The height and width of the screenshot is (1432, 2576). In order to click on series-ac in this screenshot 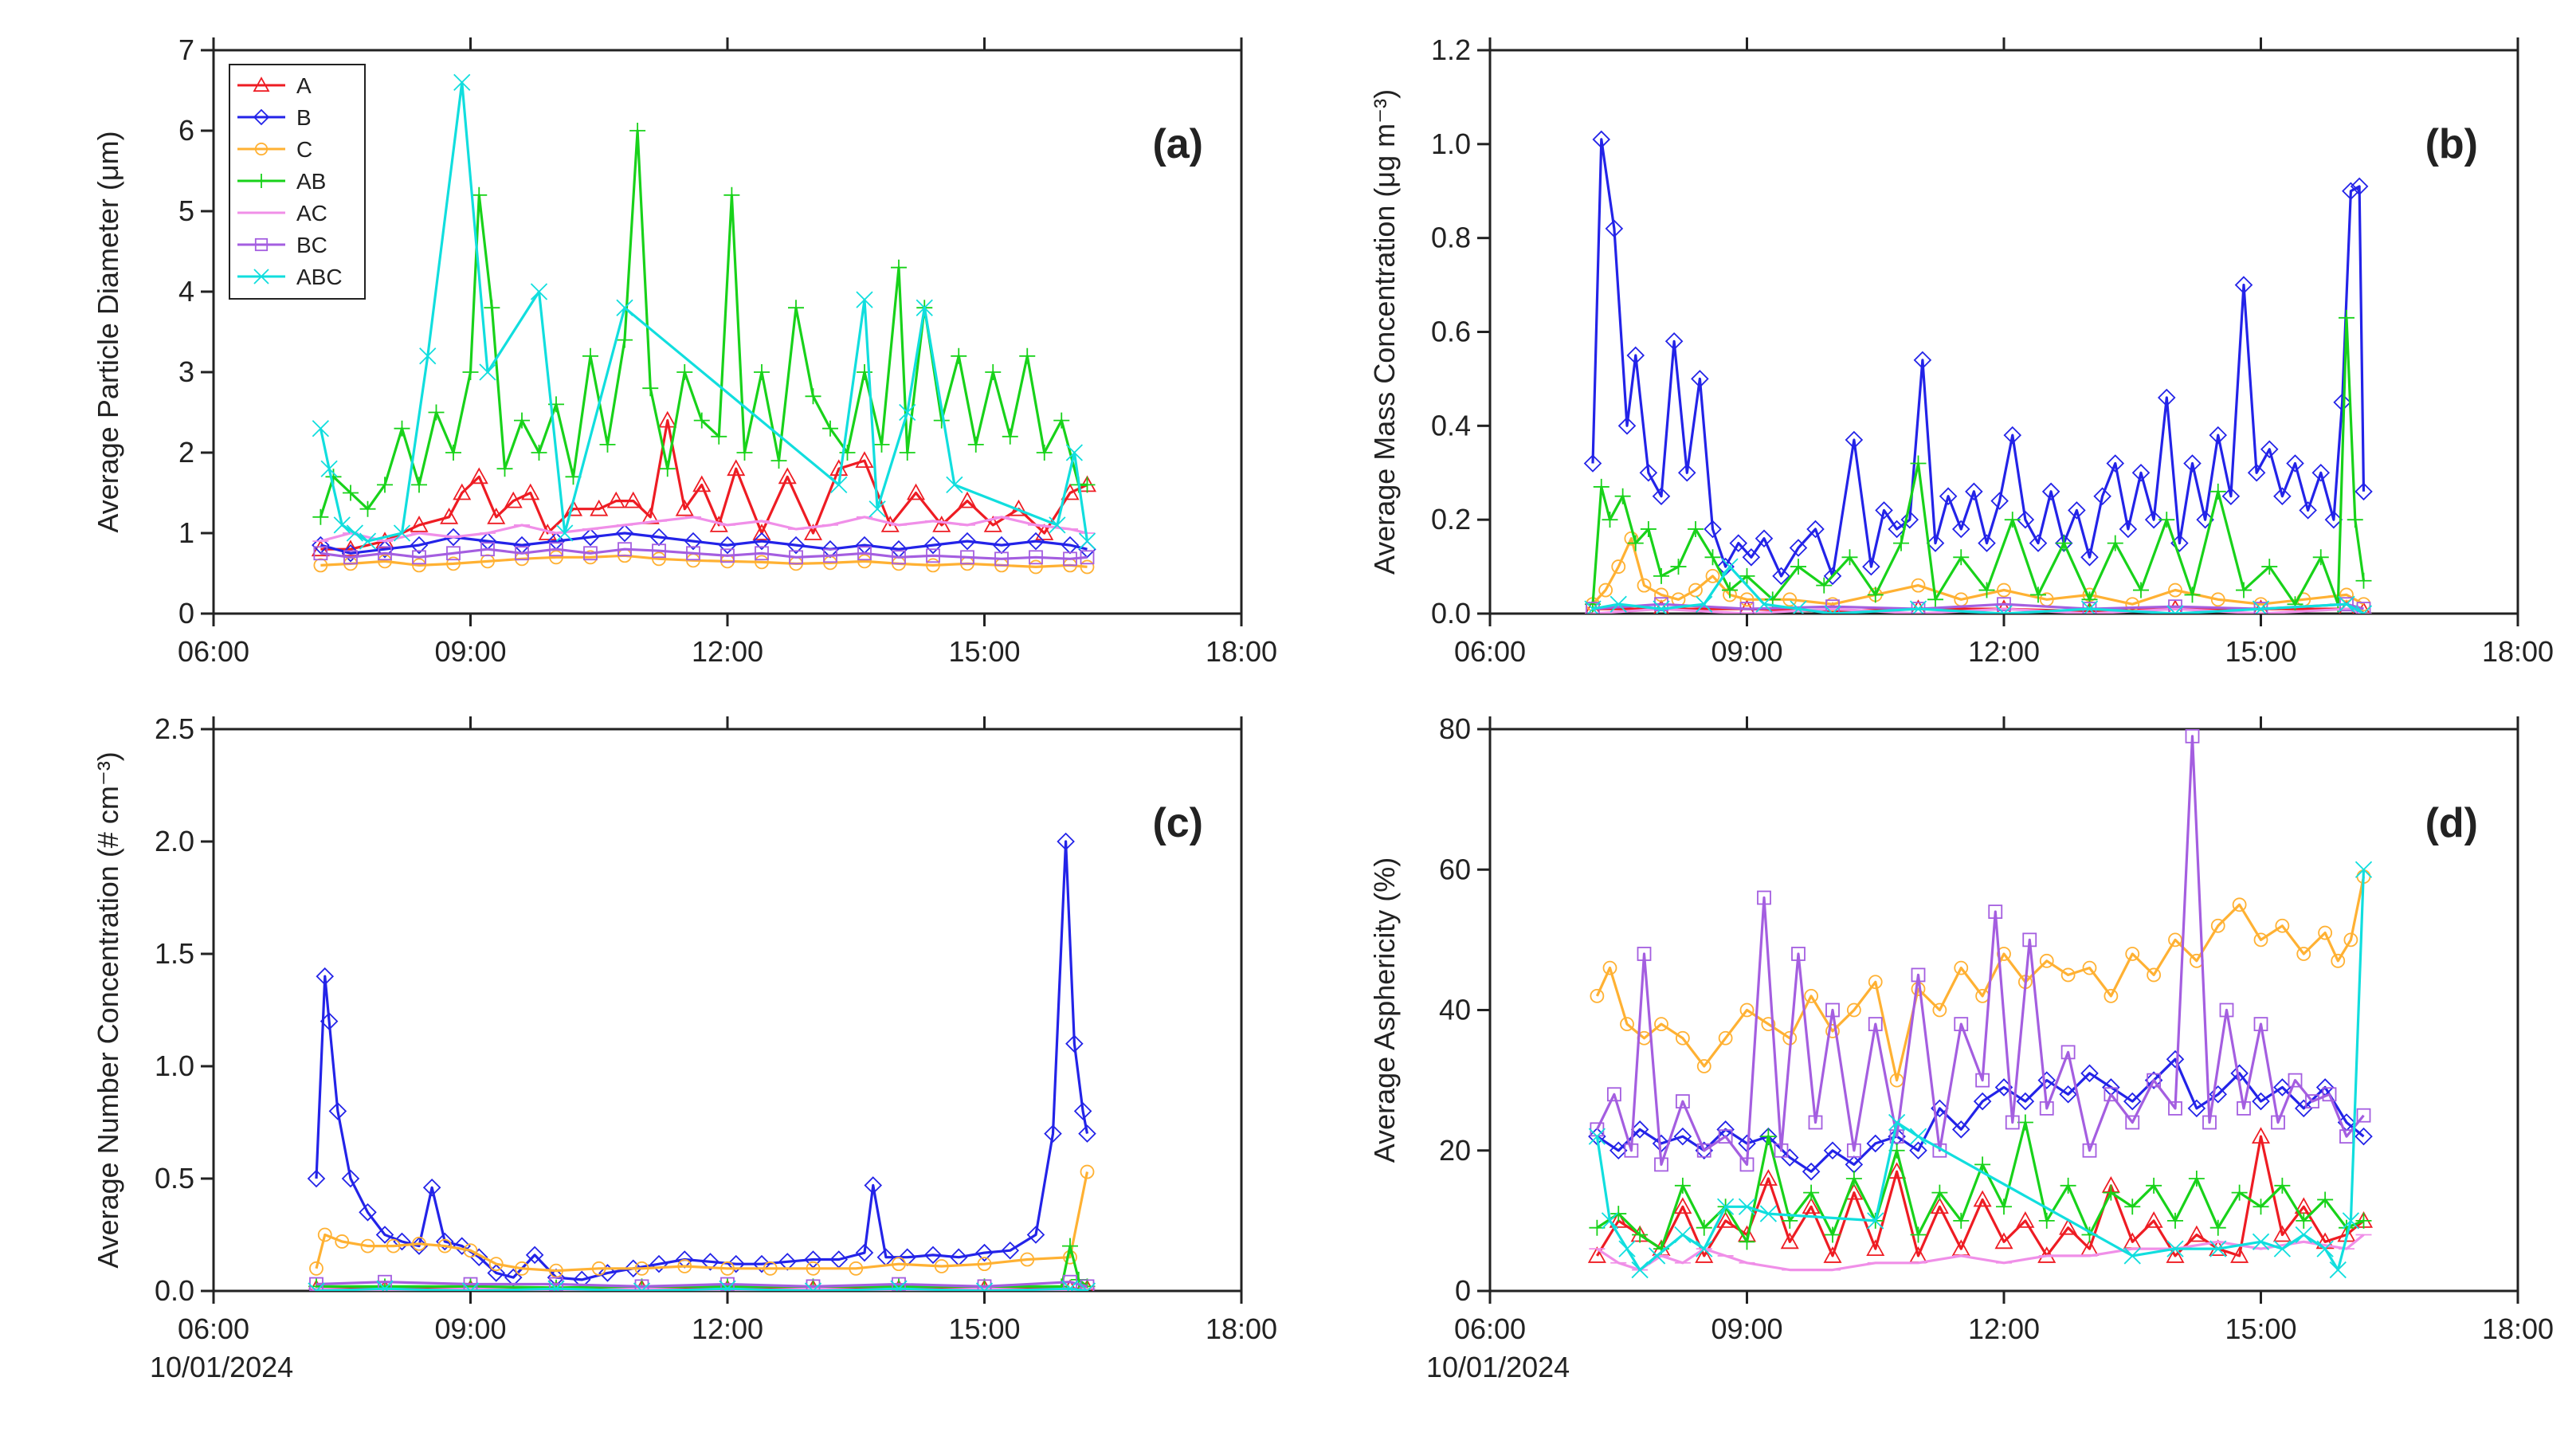, I will do `click(704, 529)`.